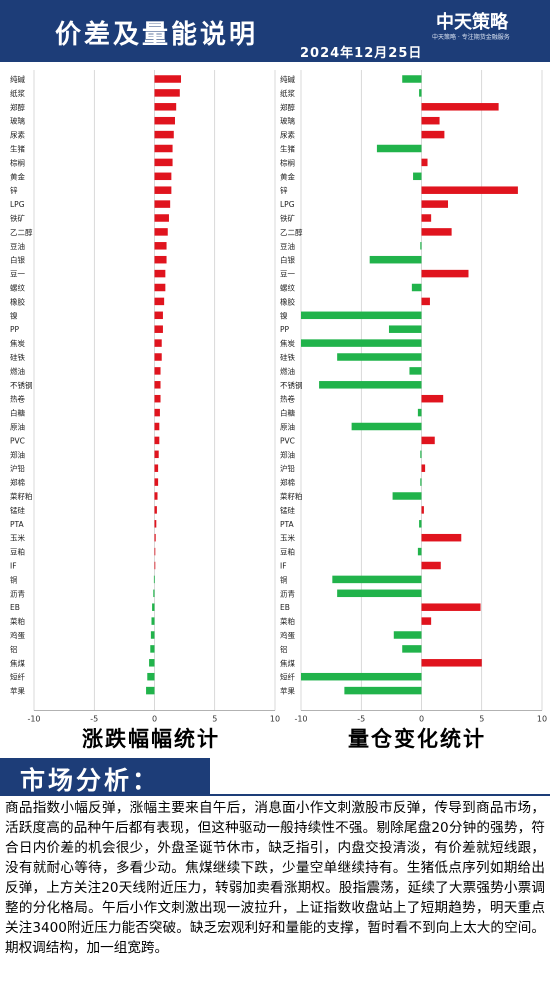  What do you see at coordinates (17, 246) in the screenshot?
I see `category-label: 豆油` at bounding box center [17, 246].